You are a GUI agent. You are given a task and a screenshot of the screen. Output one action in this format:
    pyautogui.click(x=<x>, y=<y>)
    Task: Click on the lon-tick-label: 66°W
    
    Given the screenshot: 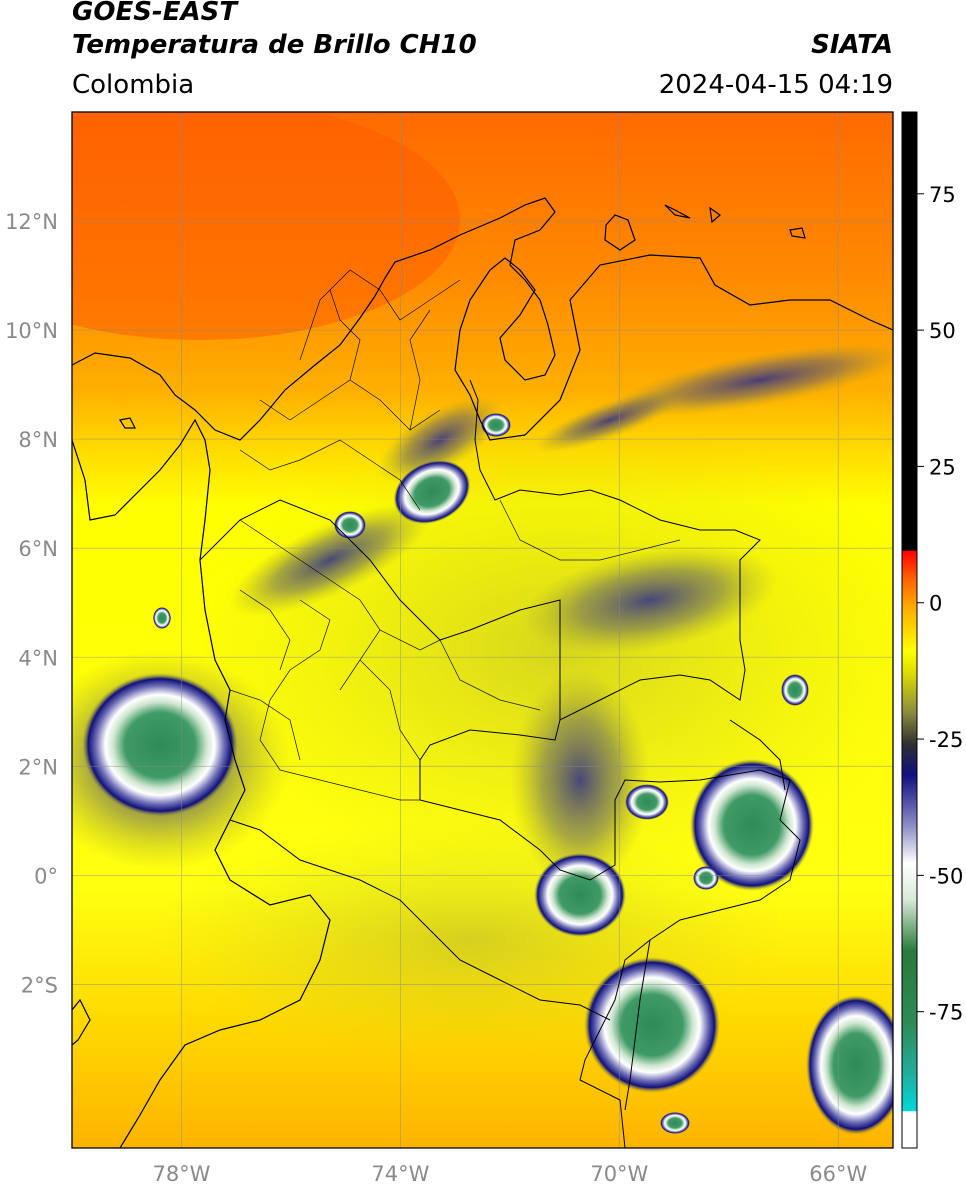 What is the action you would take?
    pyautogui.click(x=838, y=1174)
    